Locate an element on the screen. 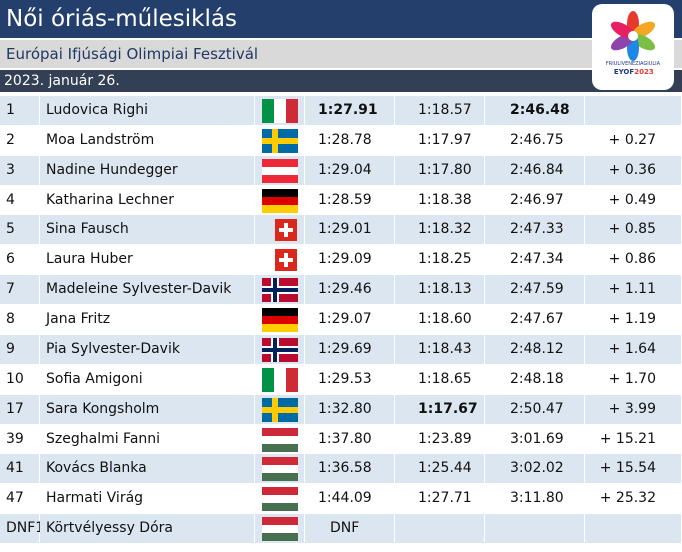  cell: 1:44.09 is located at coordinates (350, 499).